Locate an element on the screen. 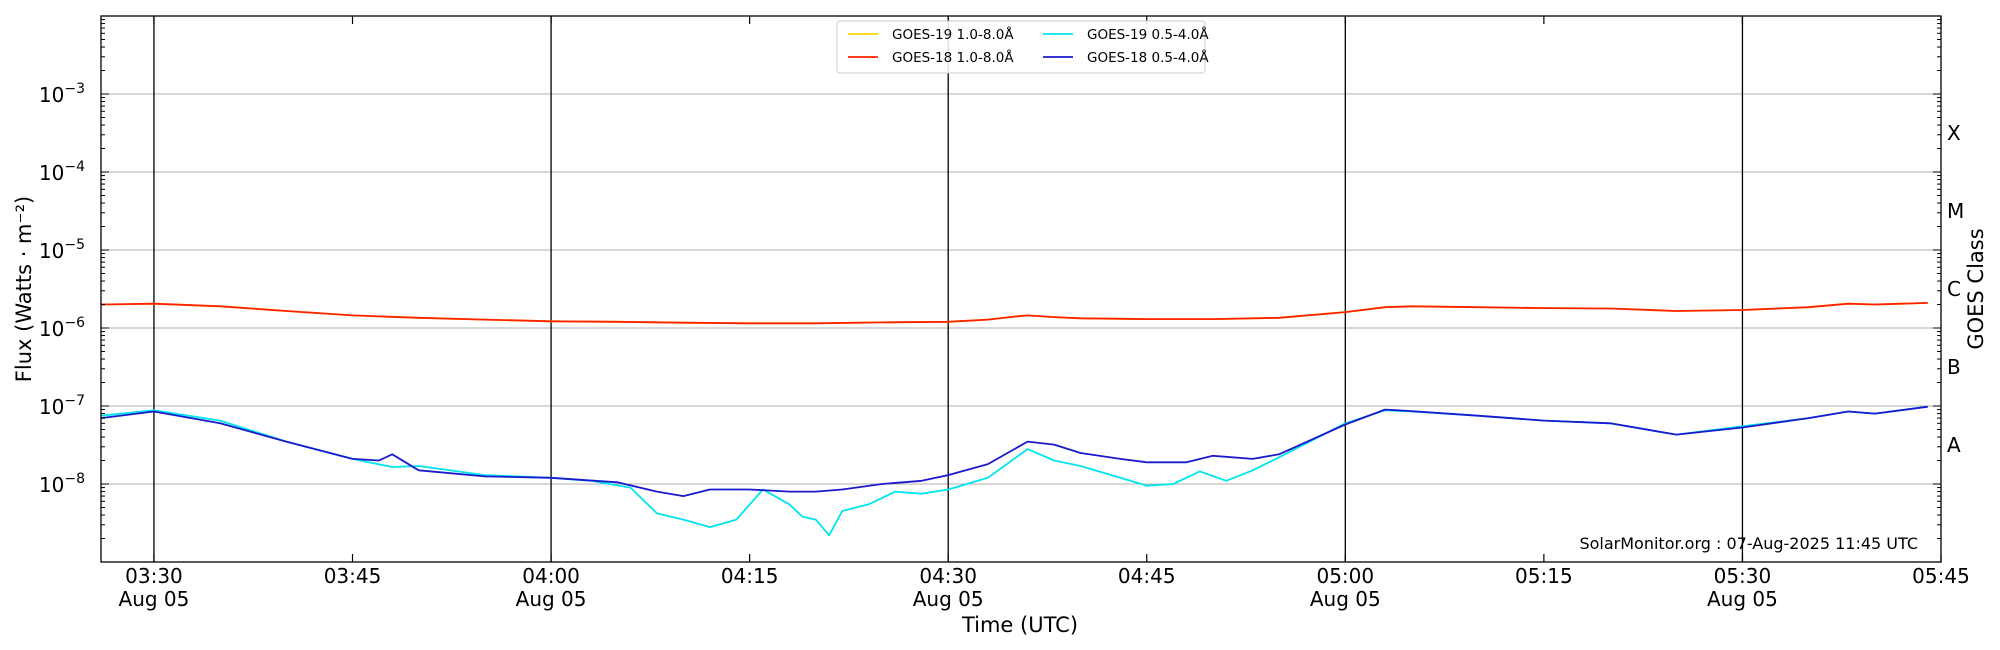 The width and height of the screenshot is (2000, 650). x-tick-label: 05:45 is located at coordinates (1941, 576).